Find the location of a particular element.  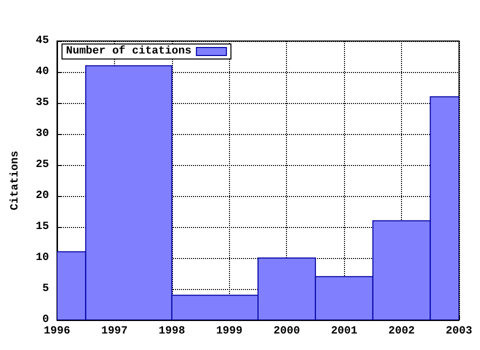

legend-label: Number of citations is located at coordinates (129, 51).